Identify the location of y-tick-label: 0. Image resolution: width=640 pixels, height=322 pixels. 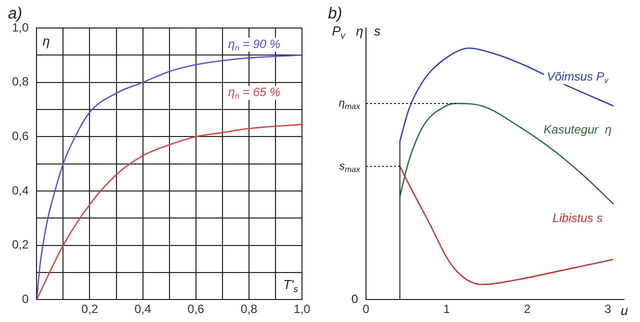
(25, 299).